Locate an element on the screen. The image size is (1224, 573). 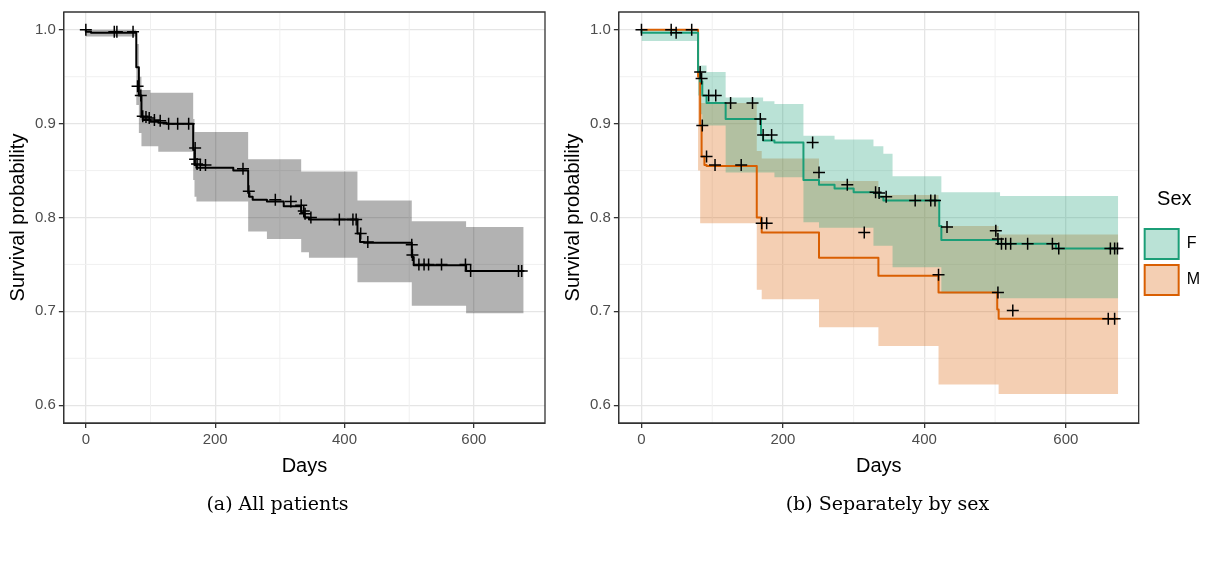
text: (b) Separately by sex is located at coordinates (887, 503).